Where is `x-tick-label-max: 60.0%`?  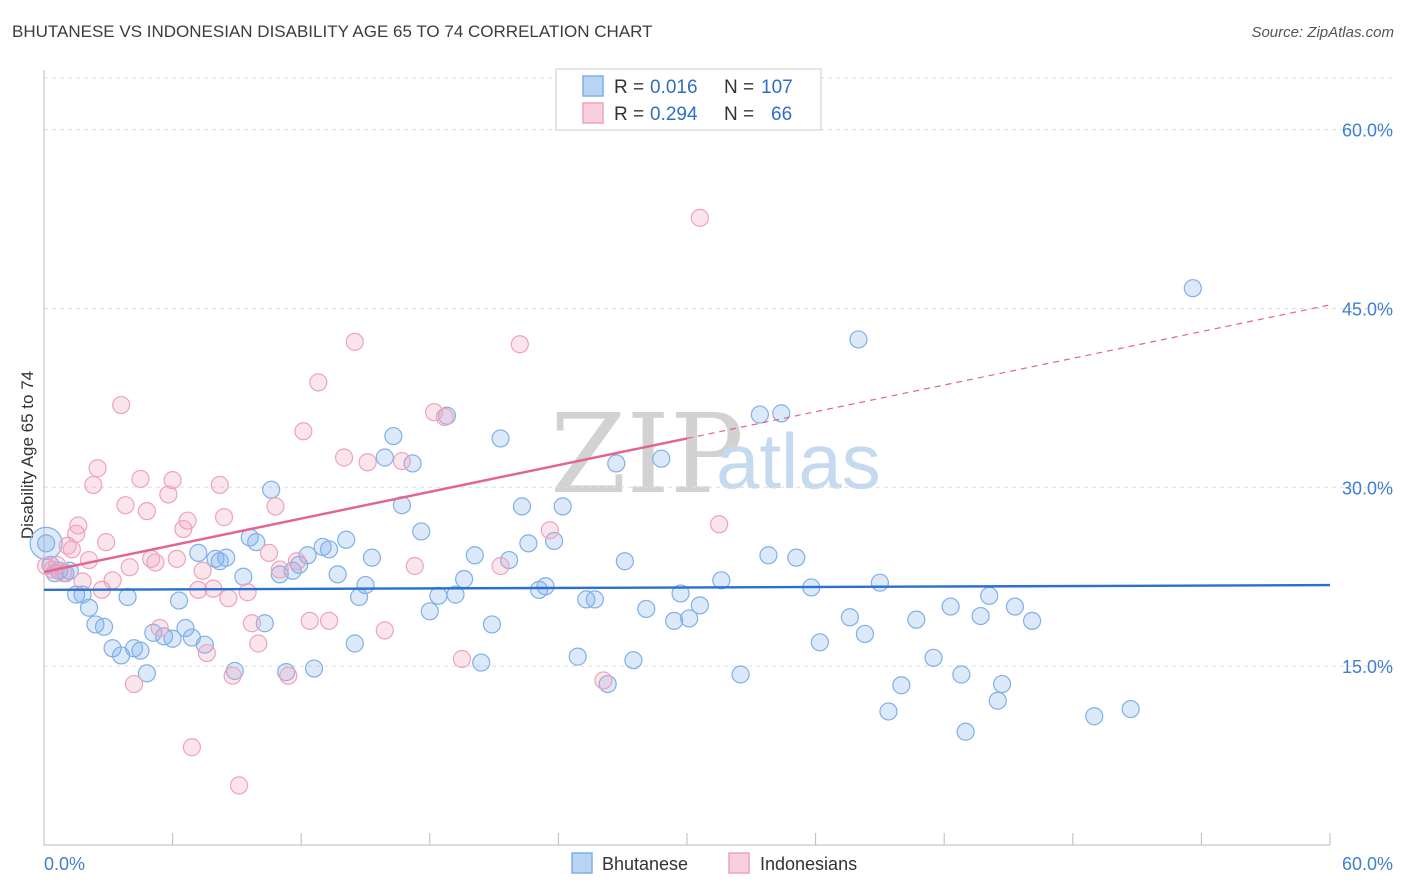 x-tick-label-max: 60.0% is located at coordinates (1367, 864).